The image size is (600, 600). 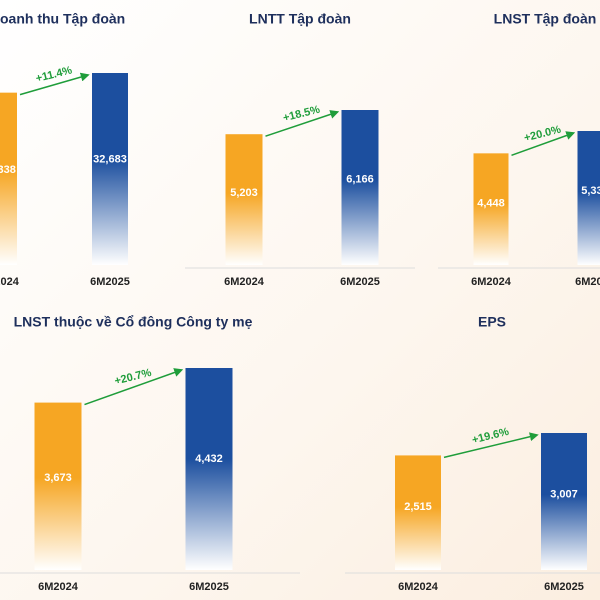 What do you see at coordinates (418, 507) in the screenshot?
I see `value-label: 2,515` at bounding box center [418, 507].